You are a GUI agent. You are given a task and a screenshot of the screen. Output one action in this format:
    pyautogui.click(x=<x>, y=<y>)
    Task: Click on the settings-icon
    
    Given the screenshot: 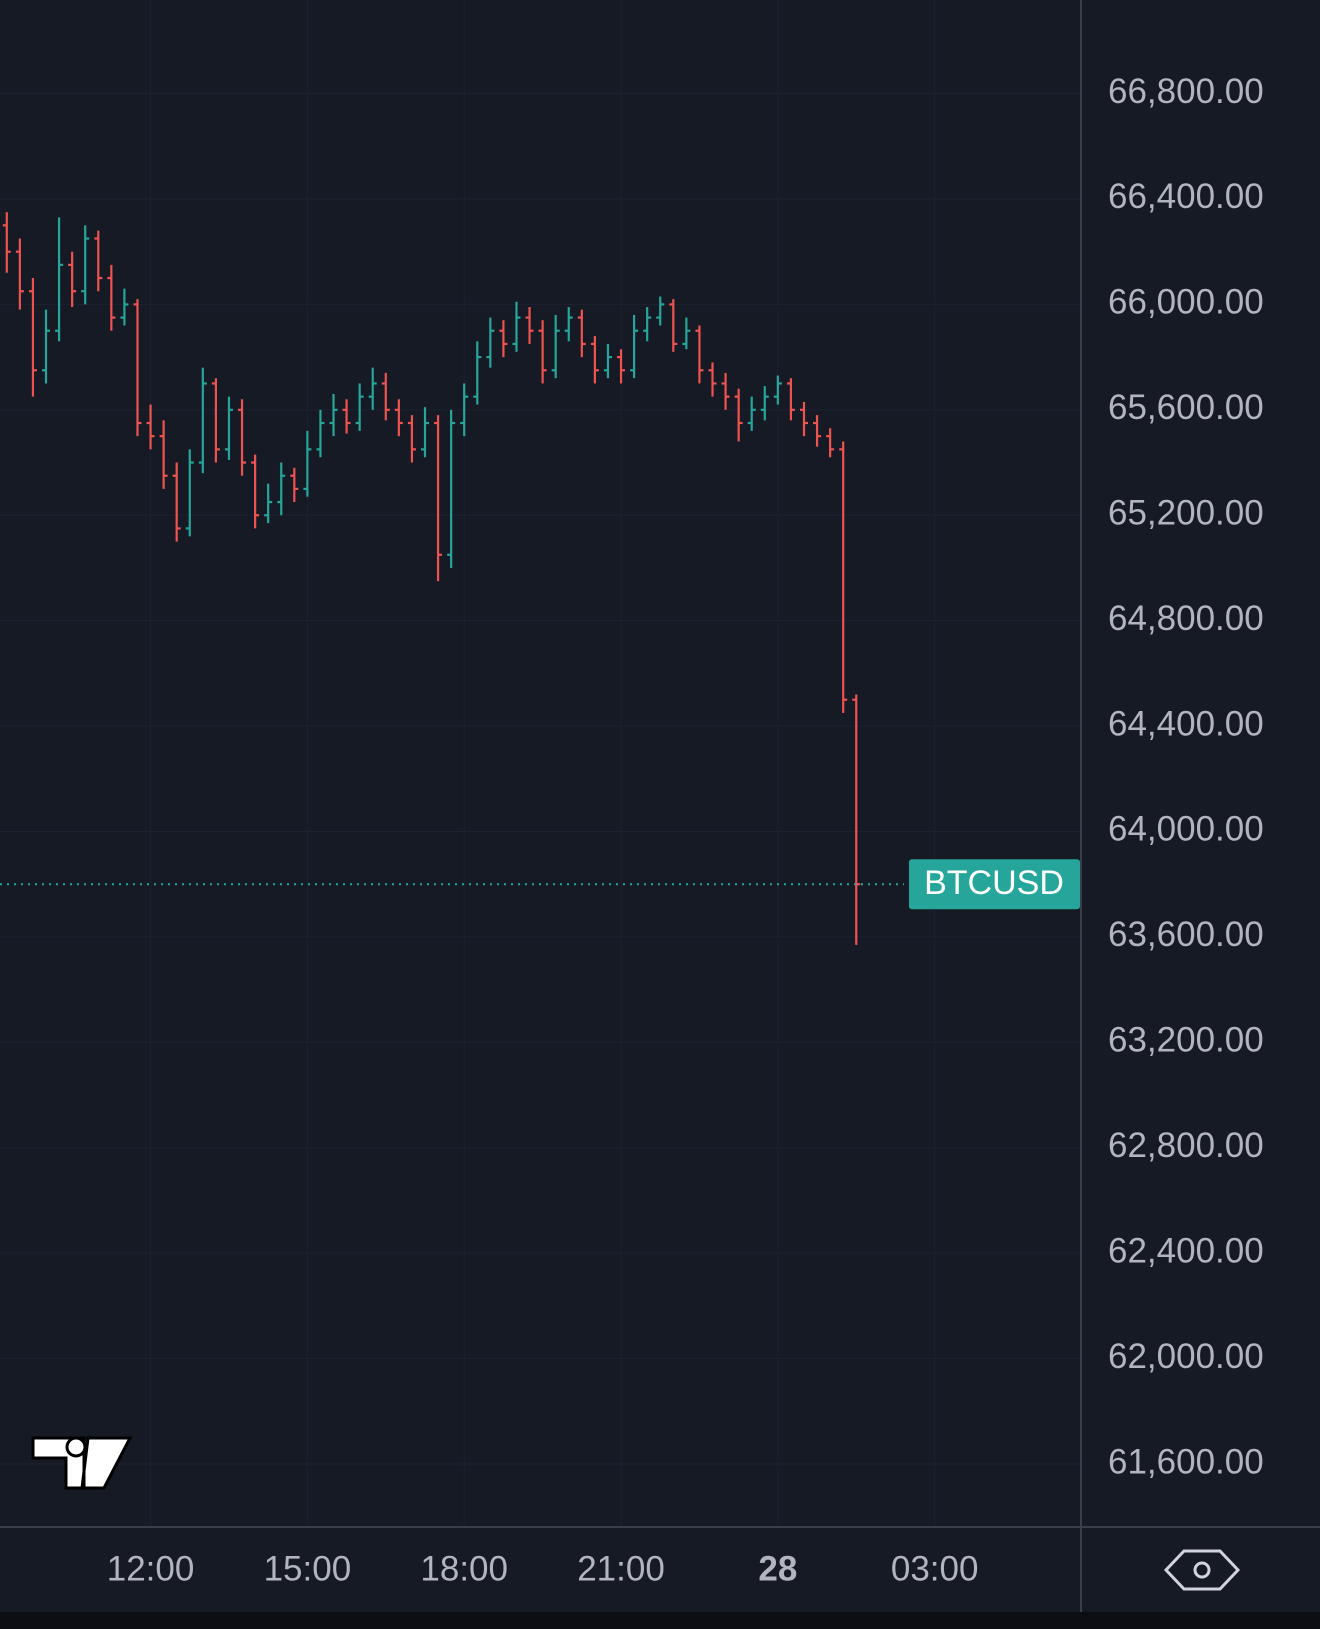 What is the action you would take?
    pyautogui.click(x=1202, y=1570)
    